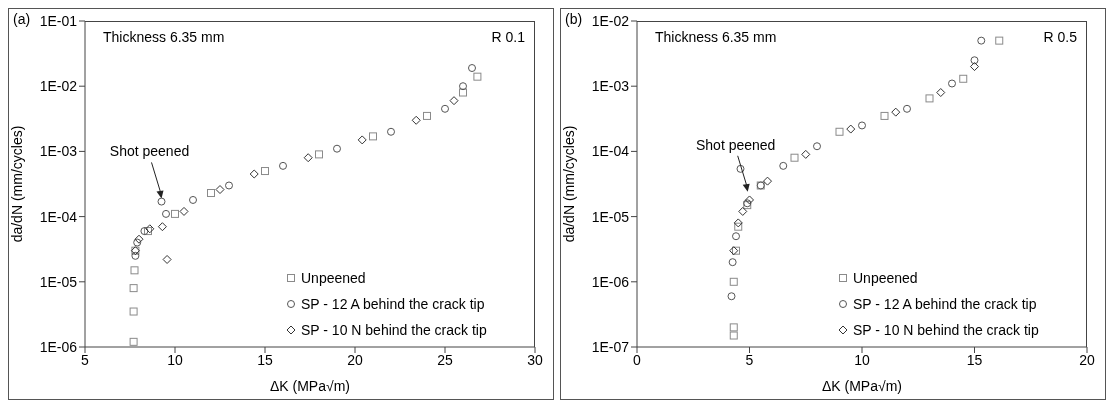 This screenshot has width=1112, height=408. What do you see at coordinates (1059, 37) in the screenshot?
I see `annotation: R 0.5` at bounding box center [1059, 37].